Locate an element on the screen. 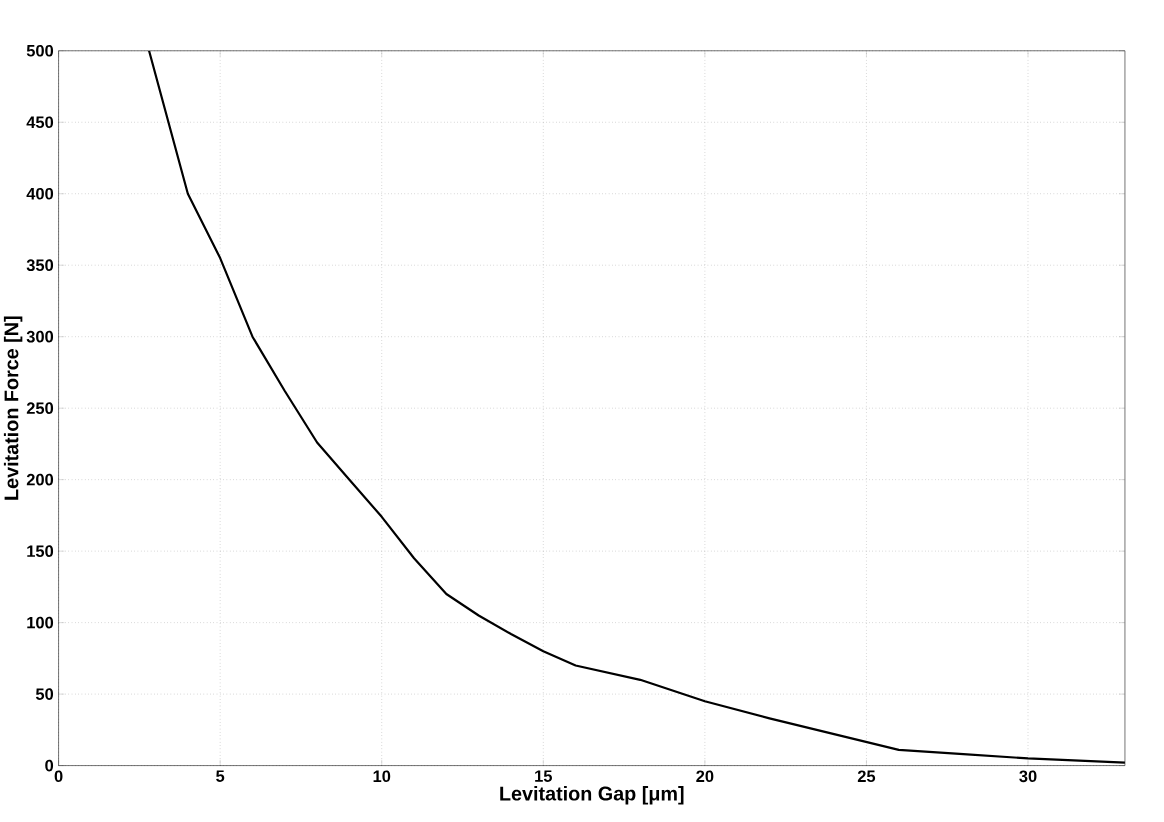  y-tick-label: 350 is located at coordinates (40, 265).